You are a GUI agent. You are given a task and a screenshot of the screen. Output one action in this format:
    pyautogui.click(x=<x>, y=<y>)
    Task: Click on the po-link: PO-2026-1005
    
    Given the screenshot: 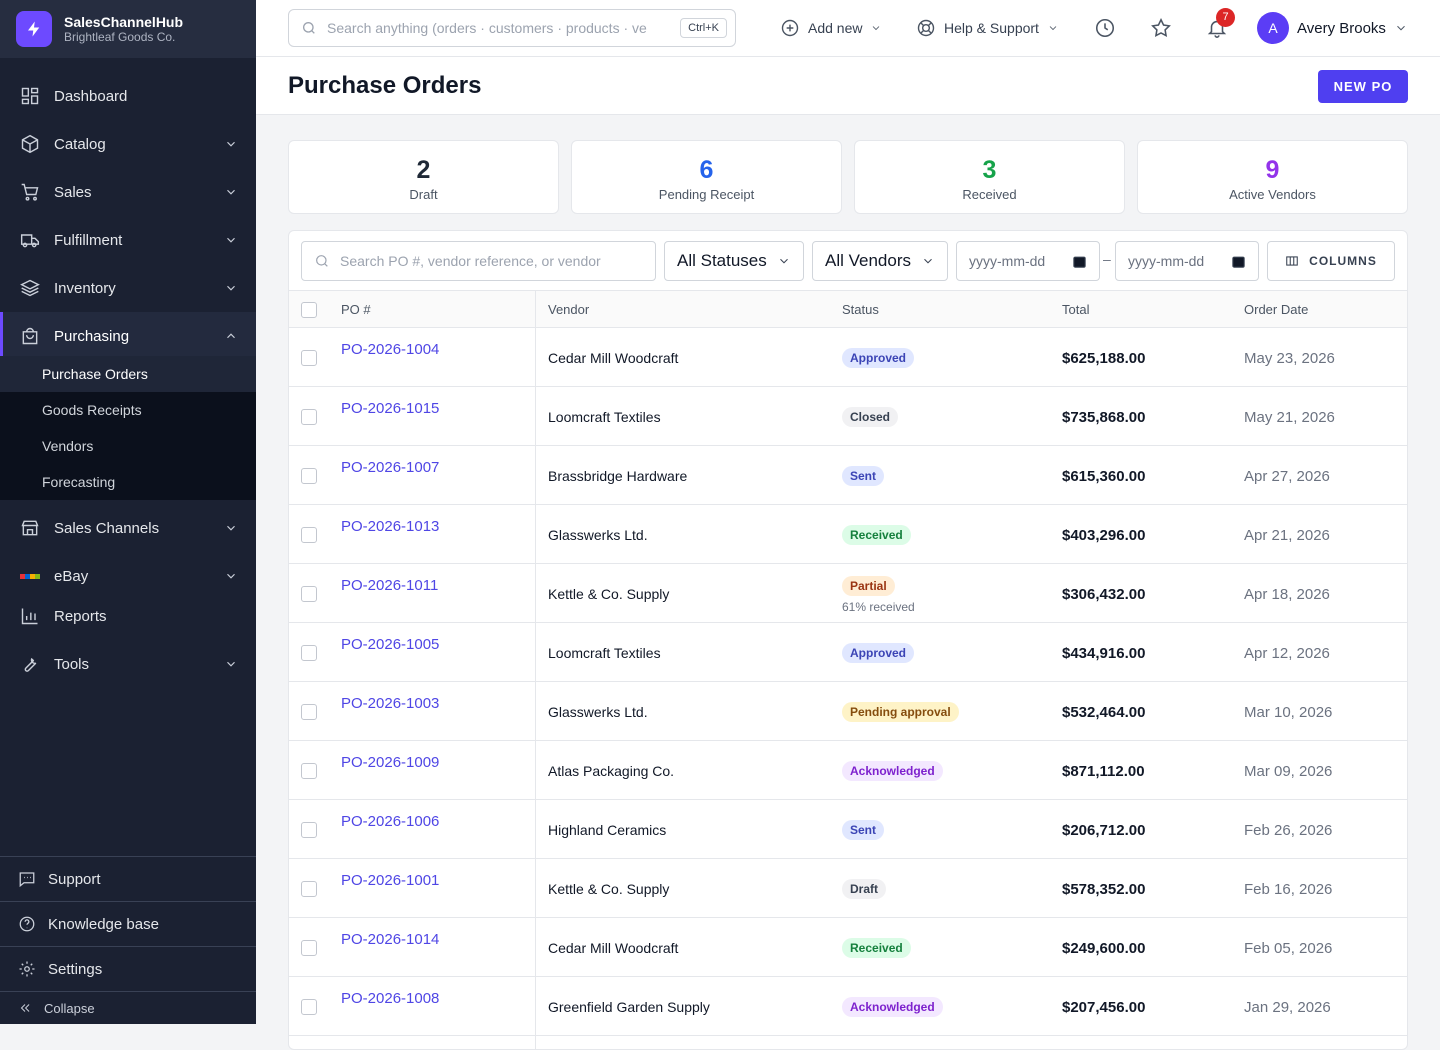 What is the action you would take?
    pyautogui.click(x=390, y=644)
    